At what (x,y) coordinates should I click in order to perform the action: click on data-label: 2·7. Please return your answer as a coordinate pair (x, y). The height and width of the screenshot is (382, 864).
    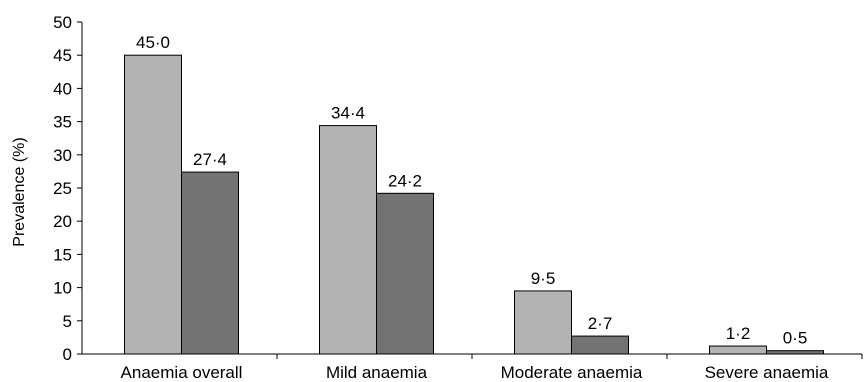
    Looking at the image, I should click on (600, 323).